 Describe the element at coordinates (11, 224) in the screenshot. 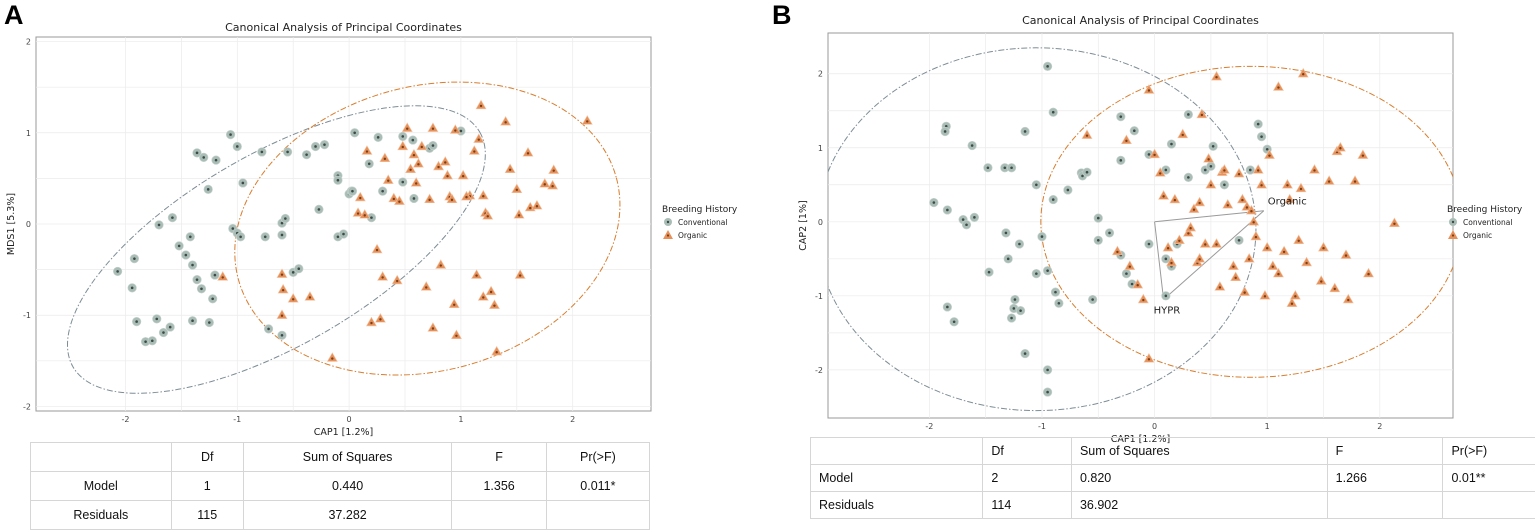

I see `y-axis-label: MDS1 [5.3%]` at that location.